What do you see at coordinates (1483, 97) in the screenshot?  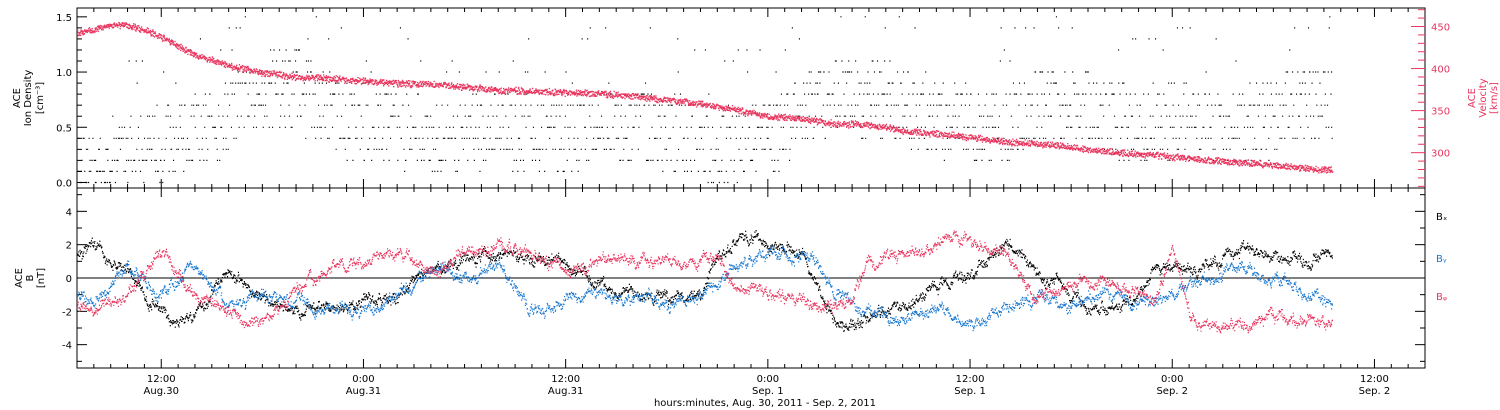 I see `velocity-ylabel-line2: Velocity` at bounding box center [1483, 97].